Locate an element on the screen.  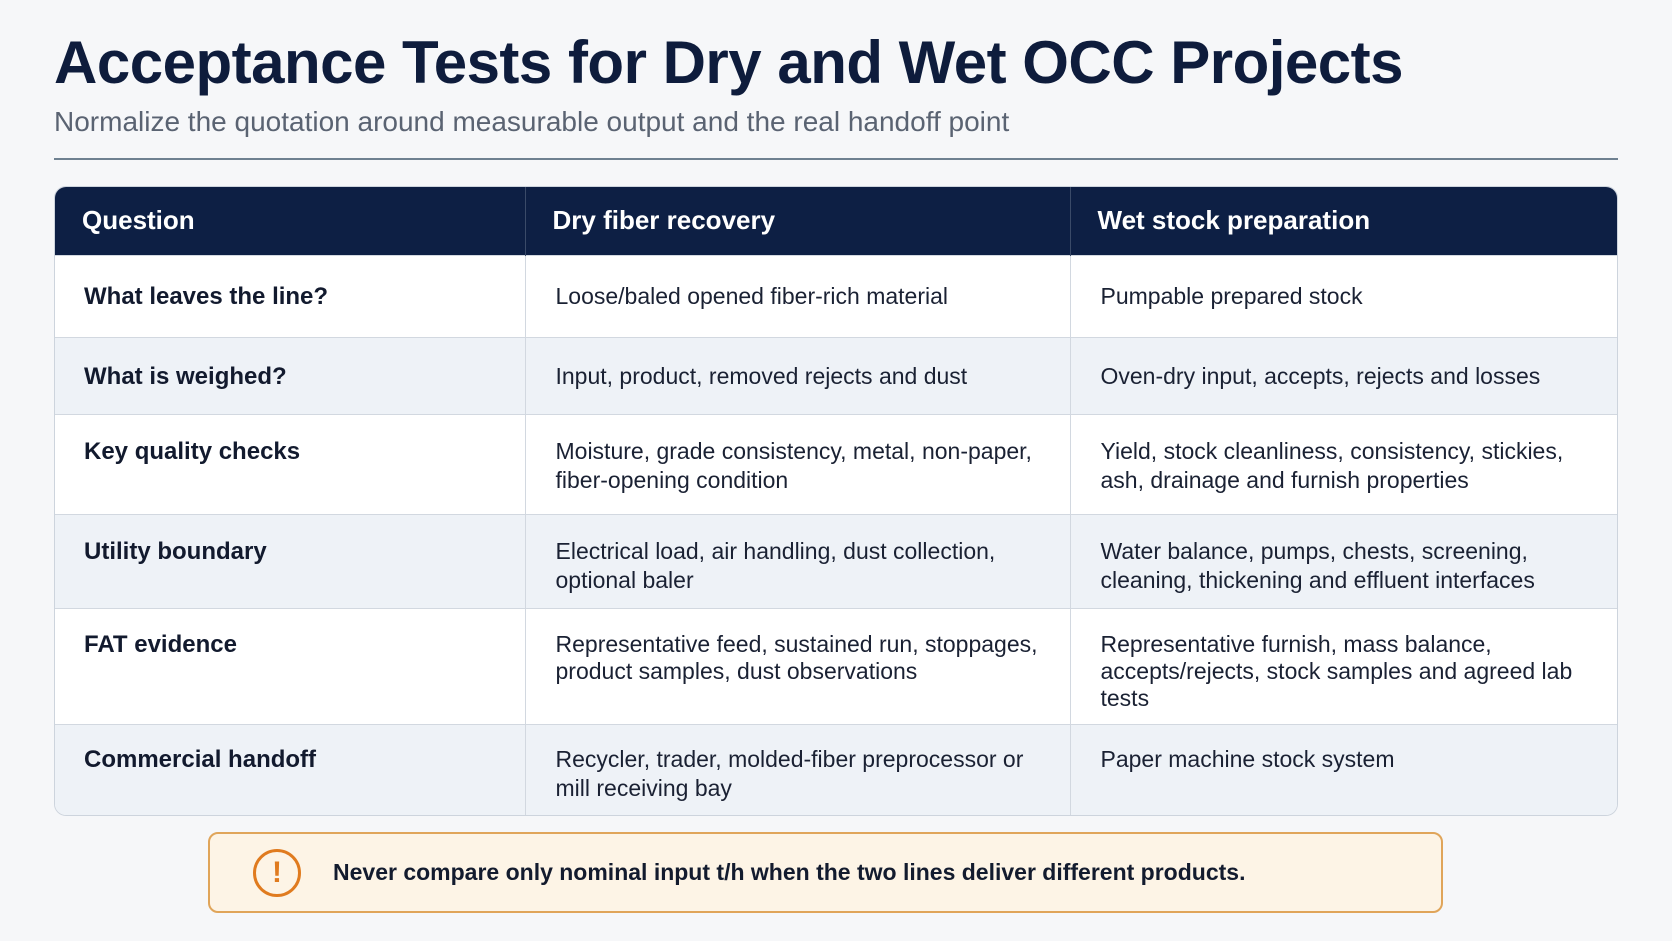
row-wet-value: Paper machine stock system is located at coordinates (1343, 769).